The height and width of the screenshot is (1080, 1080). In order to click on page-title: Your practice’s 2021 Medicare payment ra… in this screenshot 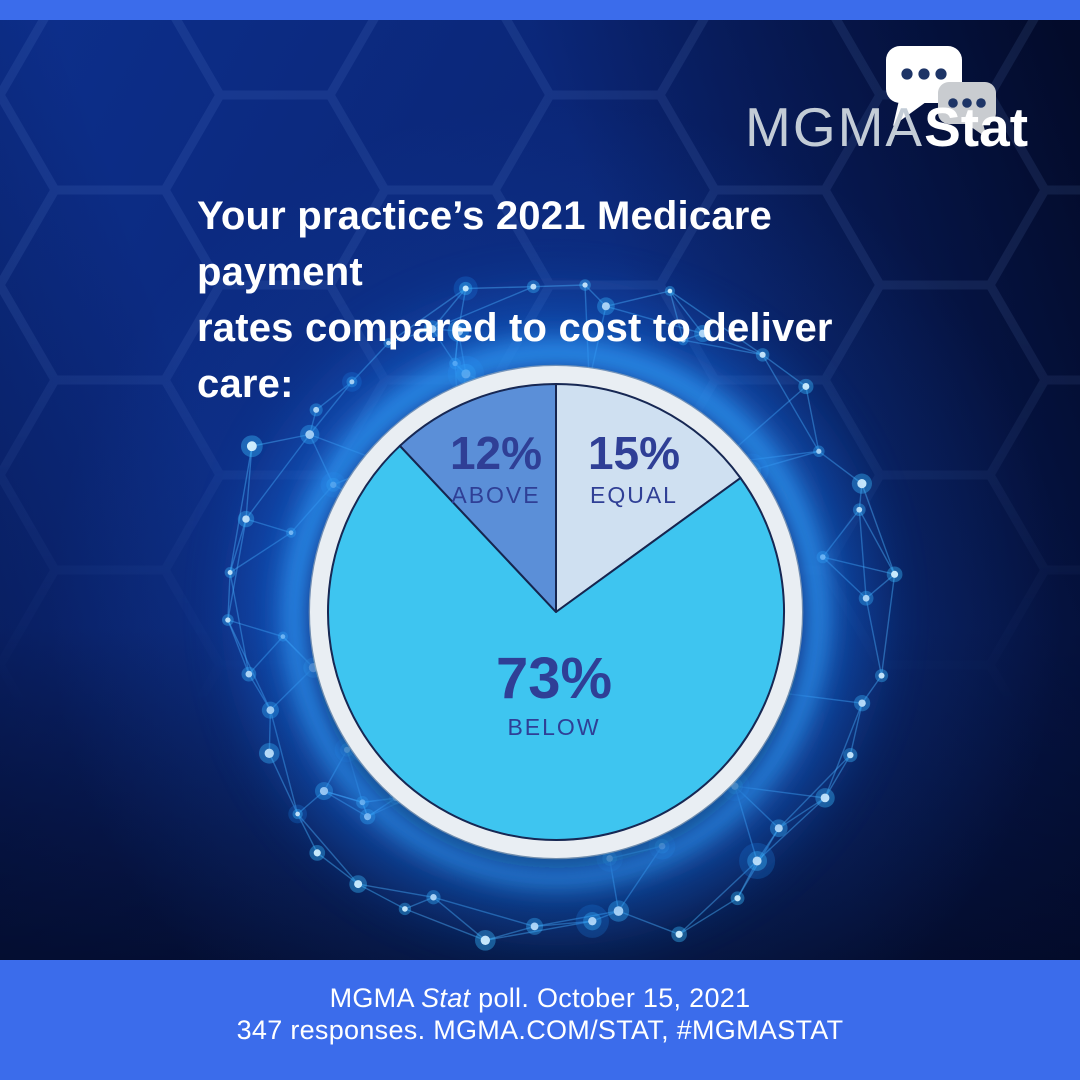, I will do `click(567, 300)`.